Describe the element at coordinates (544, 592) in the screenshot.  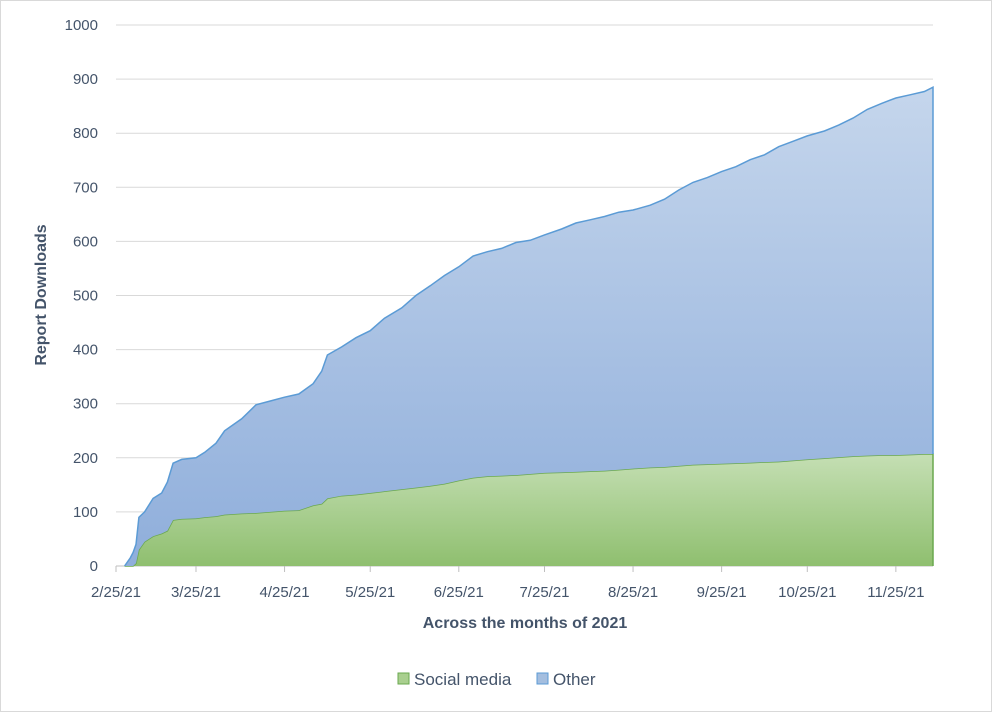
I see `x-tick-label: 7/25/21` at that location.